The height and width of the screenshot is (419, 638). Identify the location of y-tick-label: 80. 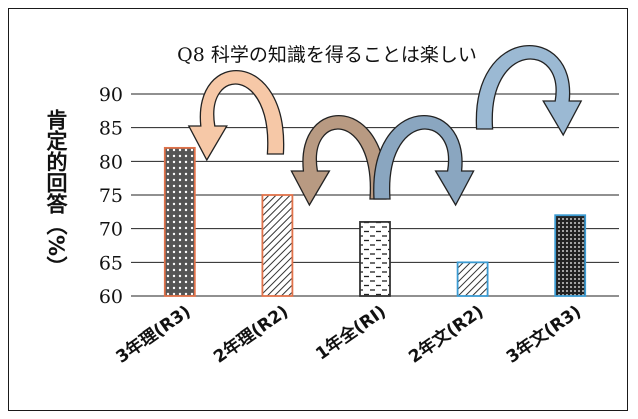
(111, 162).